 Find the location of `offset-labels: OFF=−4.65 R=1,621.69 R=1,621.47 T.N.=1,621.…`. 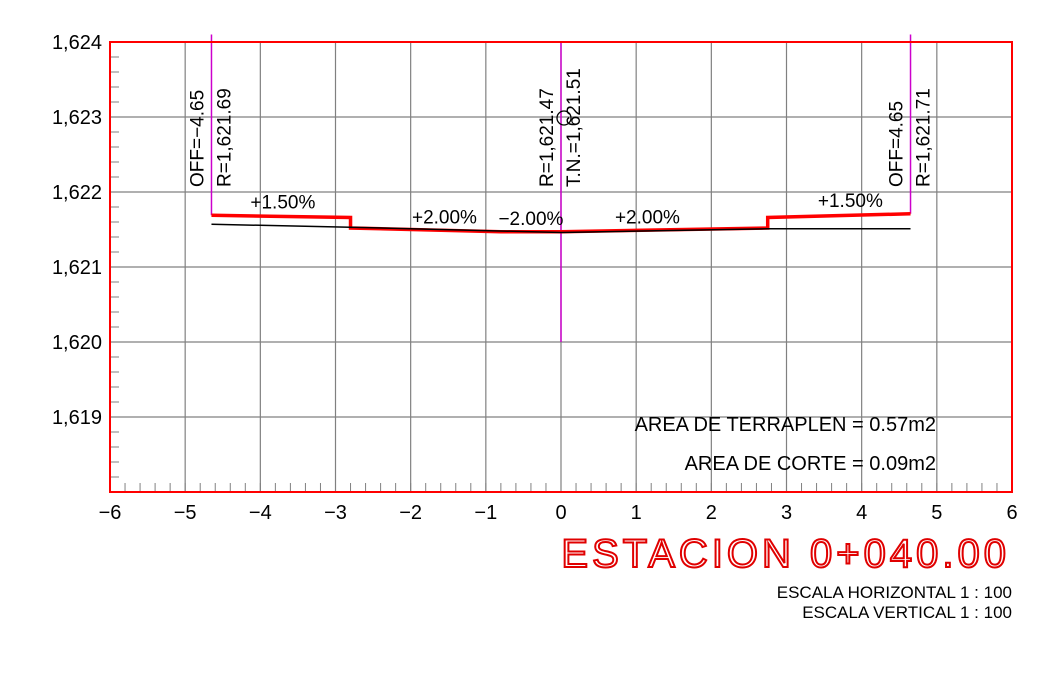

offset-labels: OFF=−4.65 R=1,621.69 R=1,621.47 T.N.=1,621.… is located at coordinates (560, 127).